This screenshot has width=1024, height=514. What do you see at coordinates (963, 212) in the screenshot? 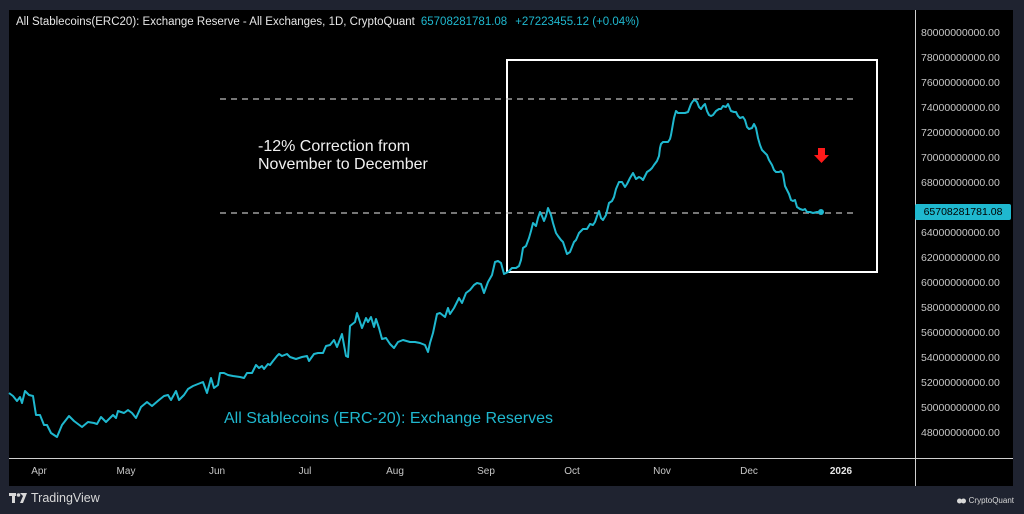
I see `current-value-badge: 65708281781.08` at bounding box center [963, 212].